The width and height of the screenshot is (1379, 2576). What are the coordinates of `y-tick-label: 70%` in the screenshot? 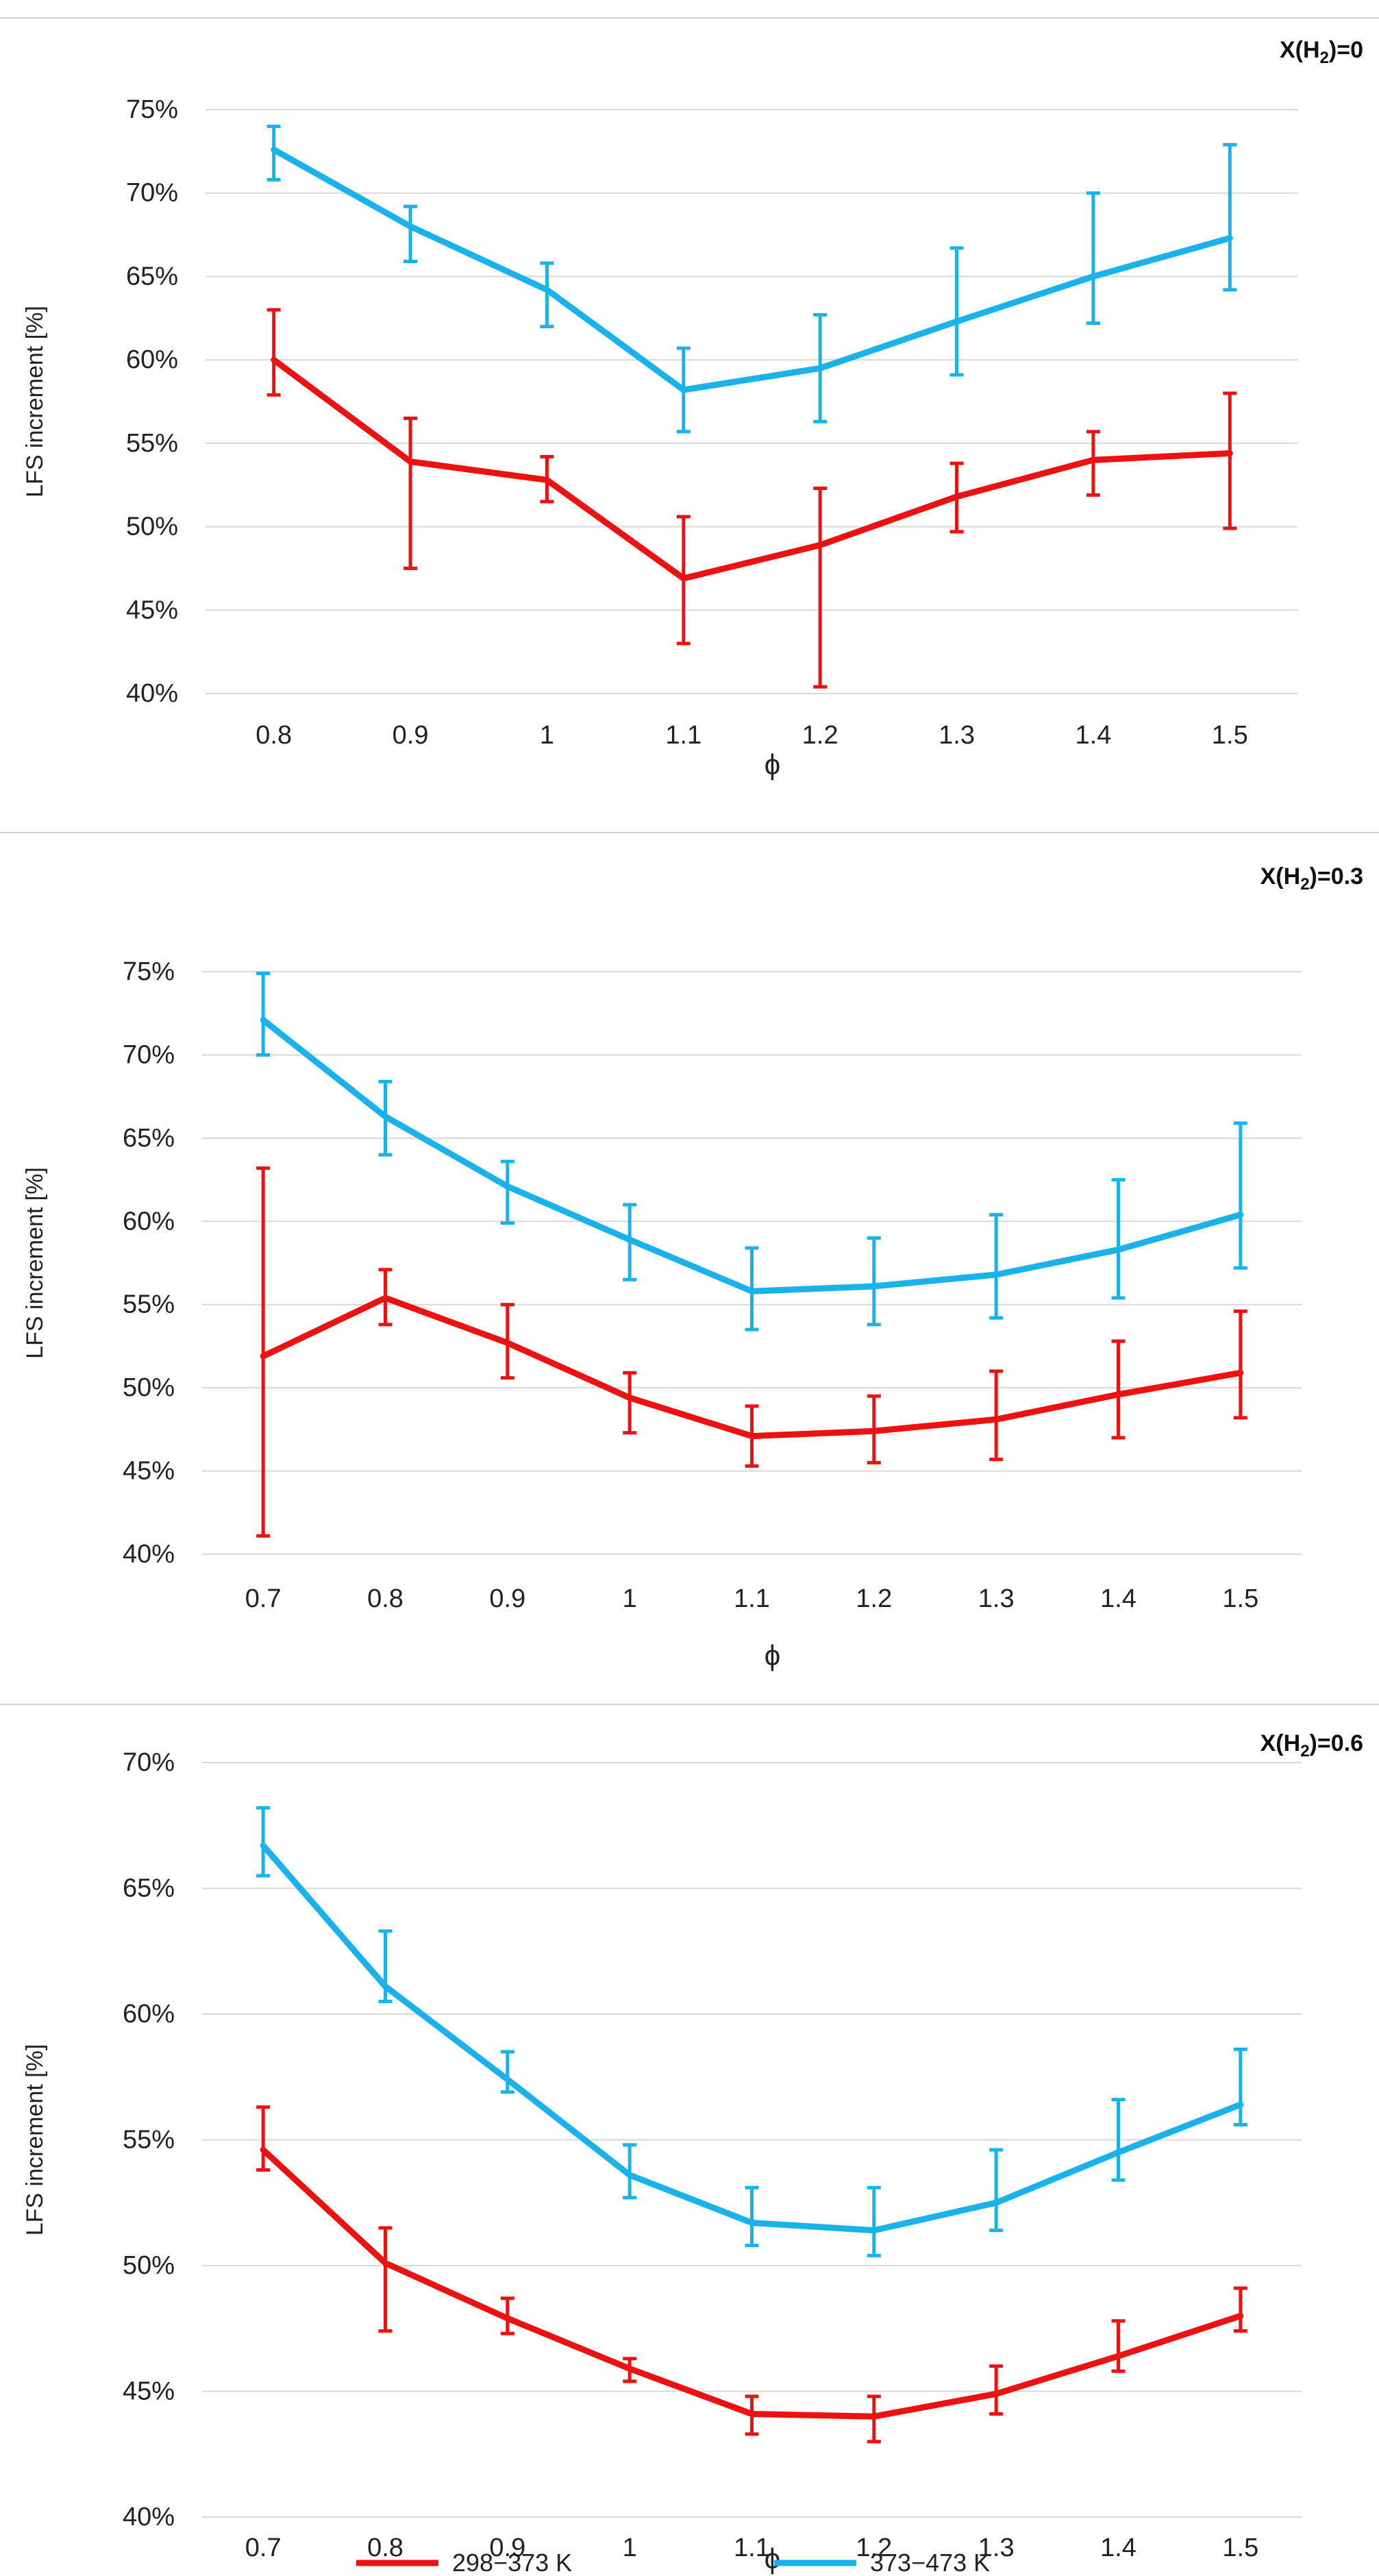 It's located at (149, 1054).